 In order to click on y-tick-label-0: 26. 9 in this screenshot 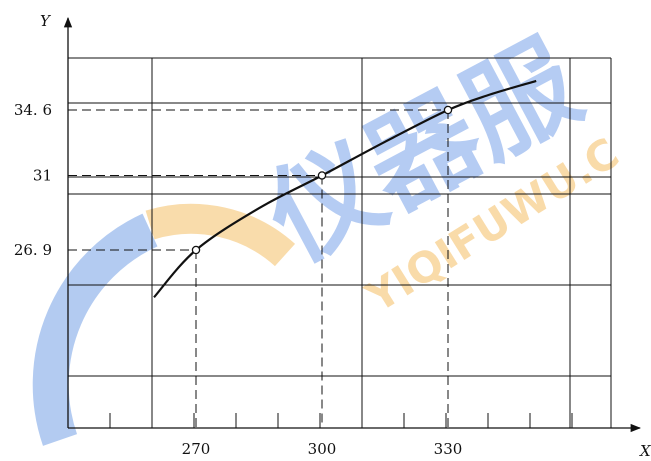, I will do `click(33, 250)`.